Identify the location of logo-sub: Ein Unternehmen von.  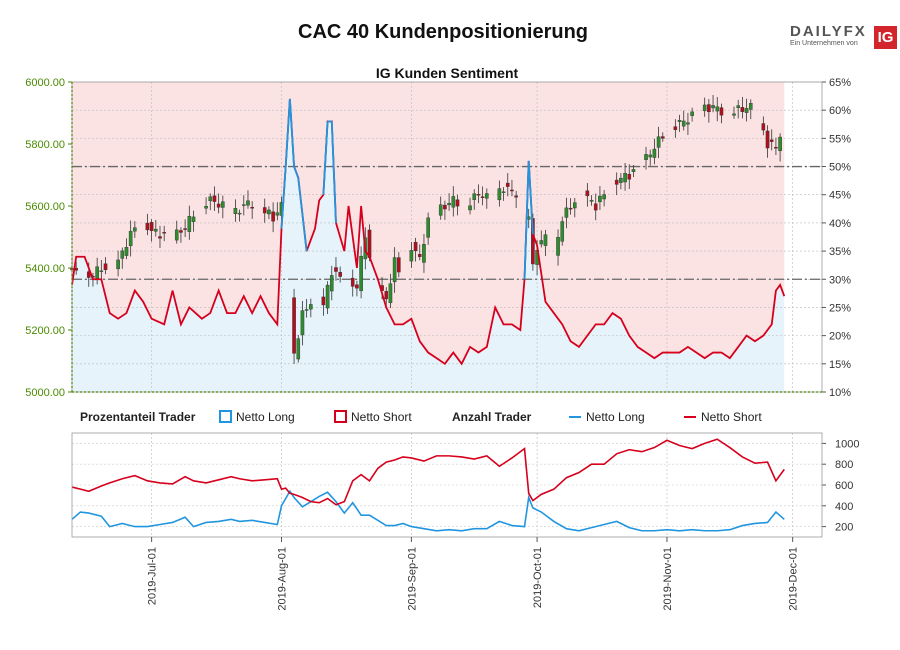
(824, 43).